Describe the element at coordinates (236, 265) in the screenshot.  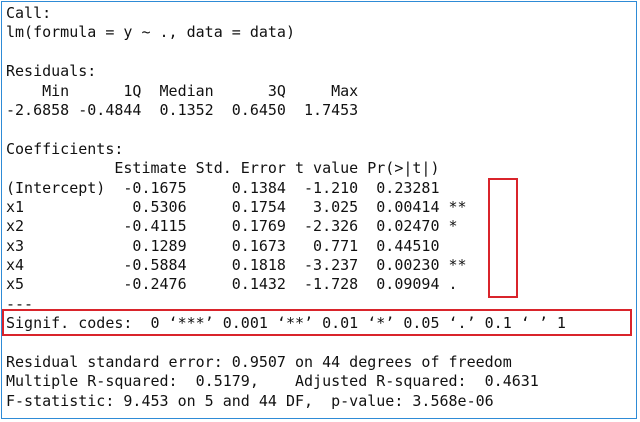
I see `coefficient-row-x4: x4 -0.5884 0.1818 -3.237 0.00230 **` at that location.